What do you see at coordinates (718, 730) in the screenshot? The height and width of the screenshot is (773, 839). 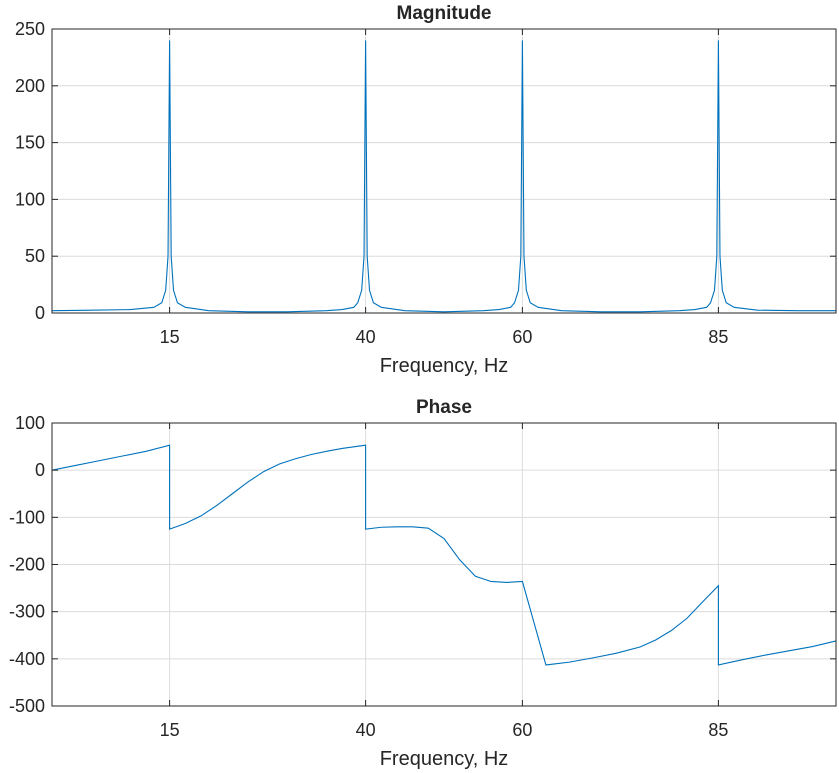 I see `phase-x-tick-label: 85` at bounding box center [718, 730].